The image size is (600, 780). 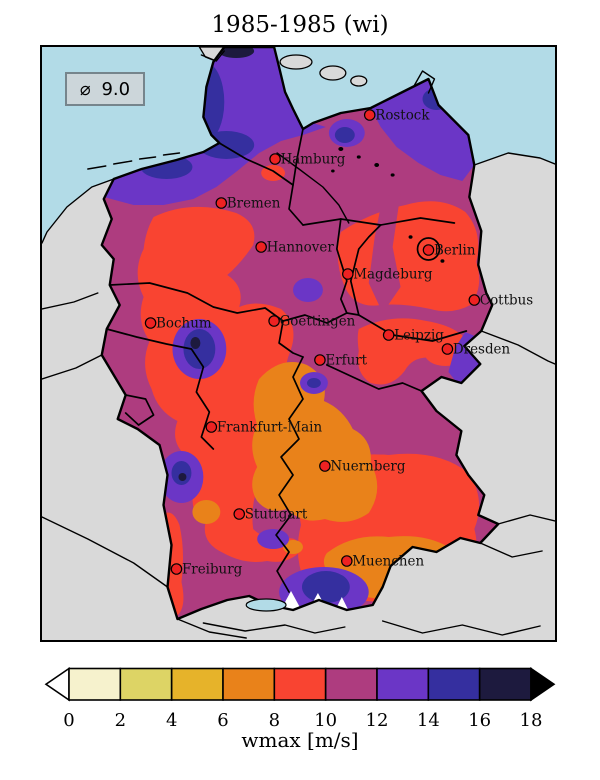 I want to click on city-marker-cottbus: Cottbus, so click(x=500, y=300).